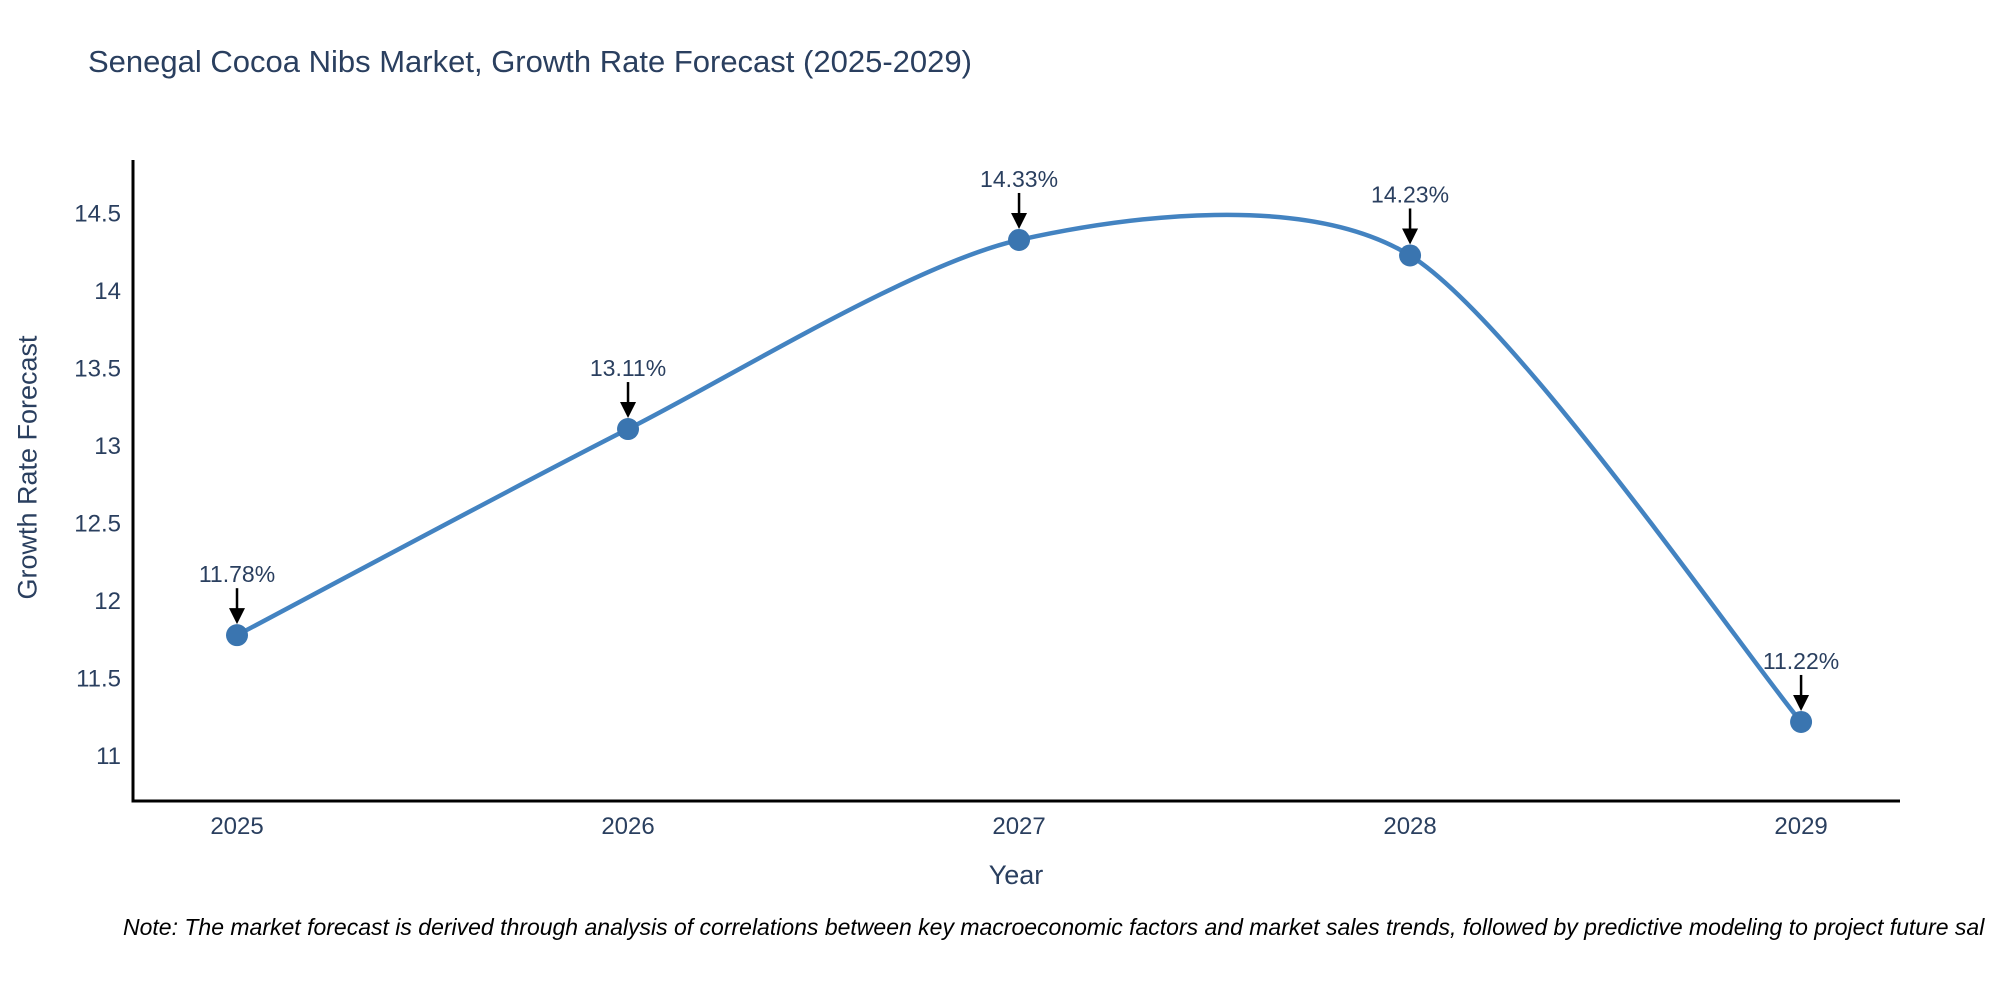  Describe the element at coordinates (97, 524) in the screenshot. I see `y-tick-label: 12.5` at that location.